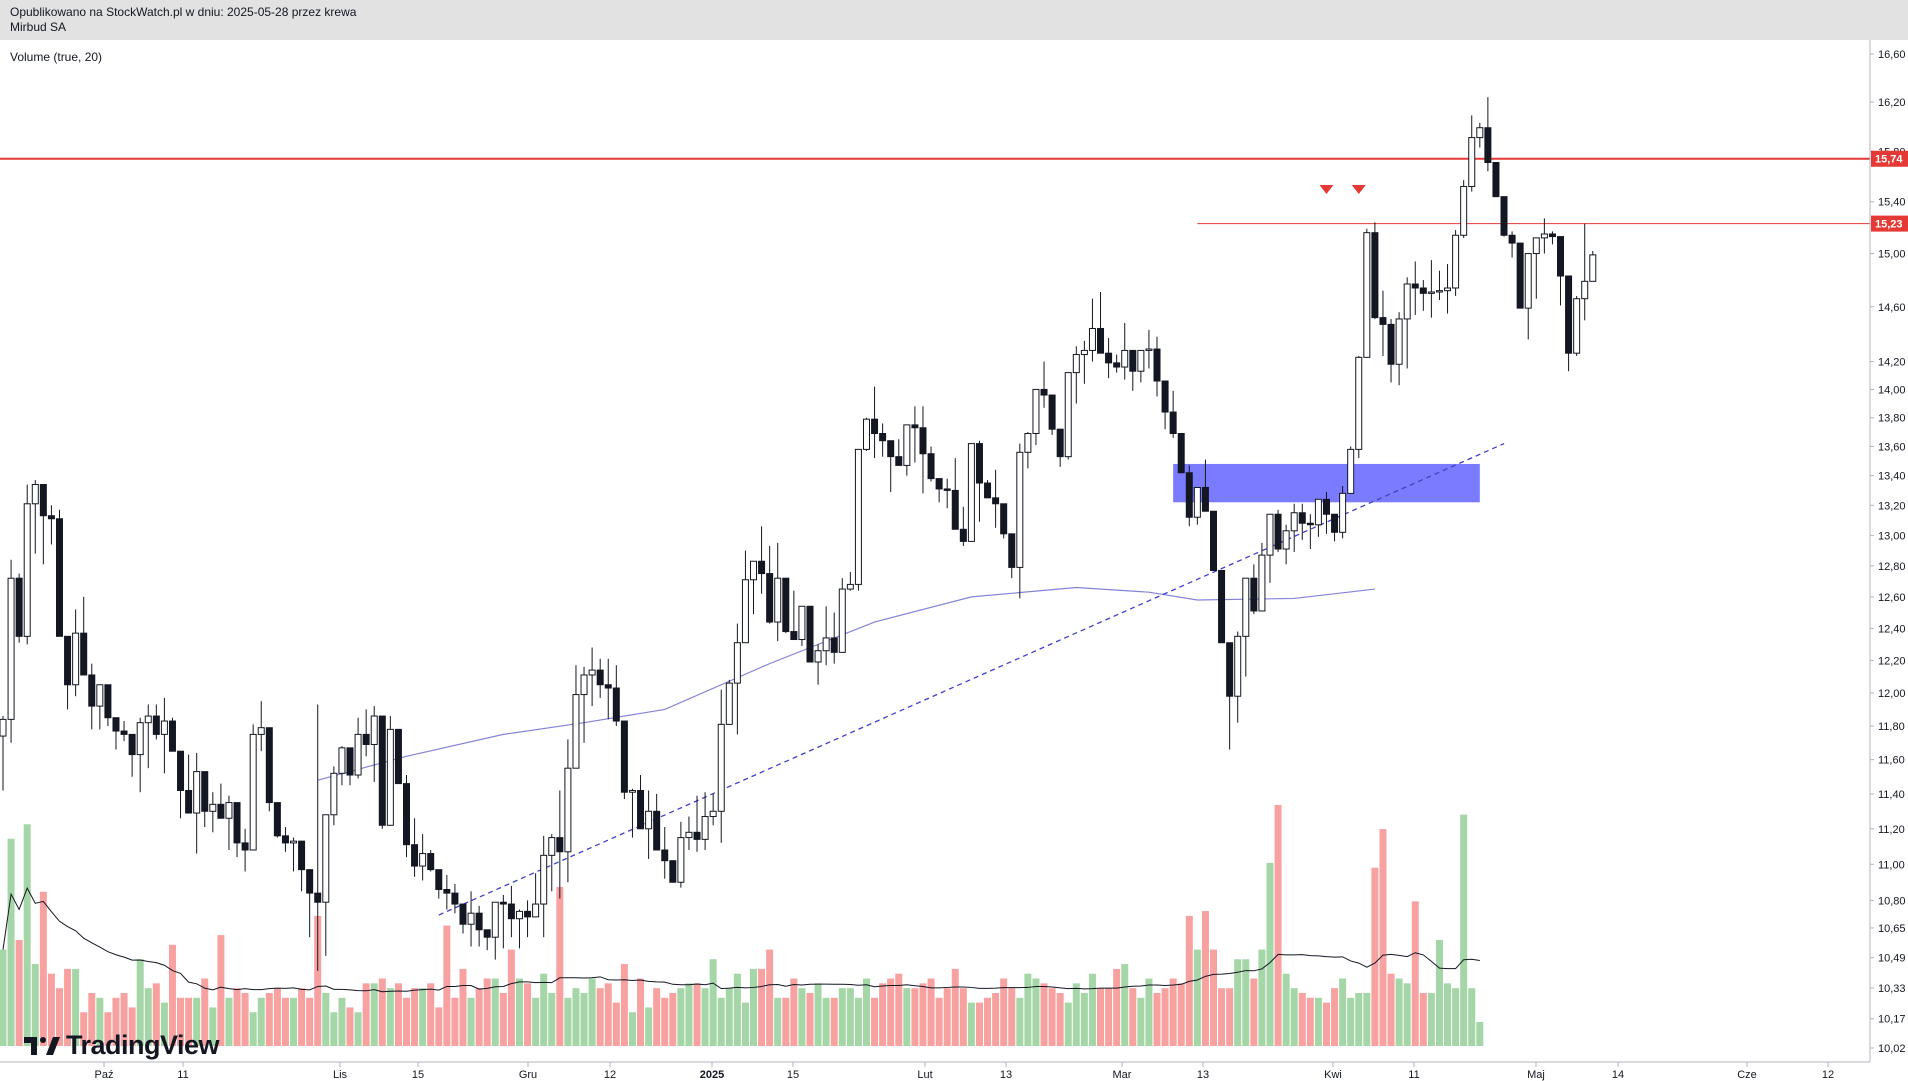 This screenshot has width=1908, height=1081. Describe the element at coordinates (56, 57) in the screenshot. I see `volume-indicator-label: Volume (true, 20)` at that location.